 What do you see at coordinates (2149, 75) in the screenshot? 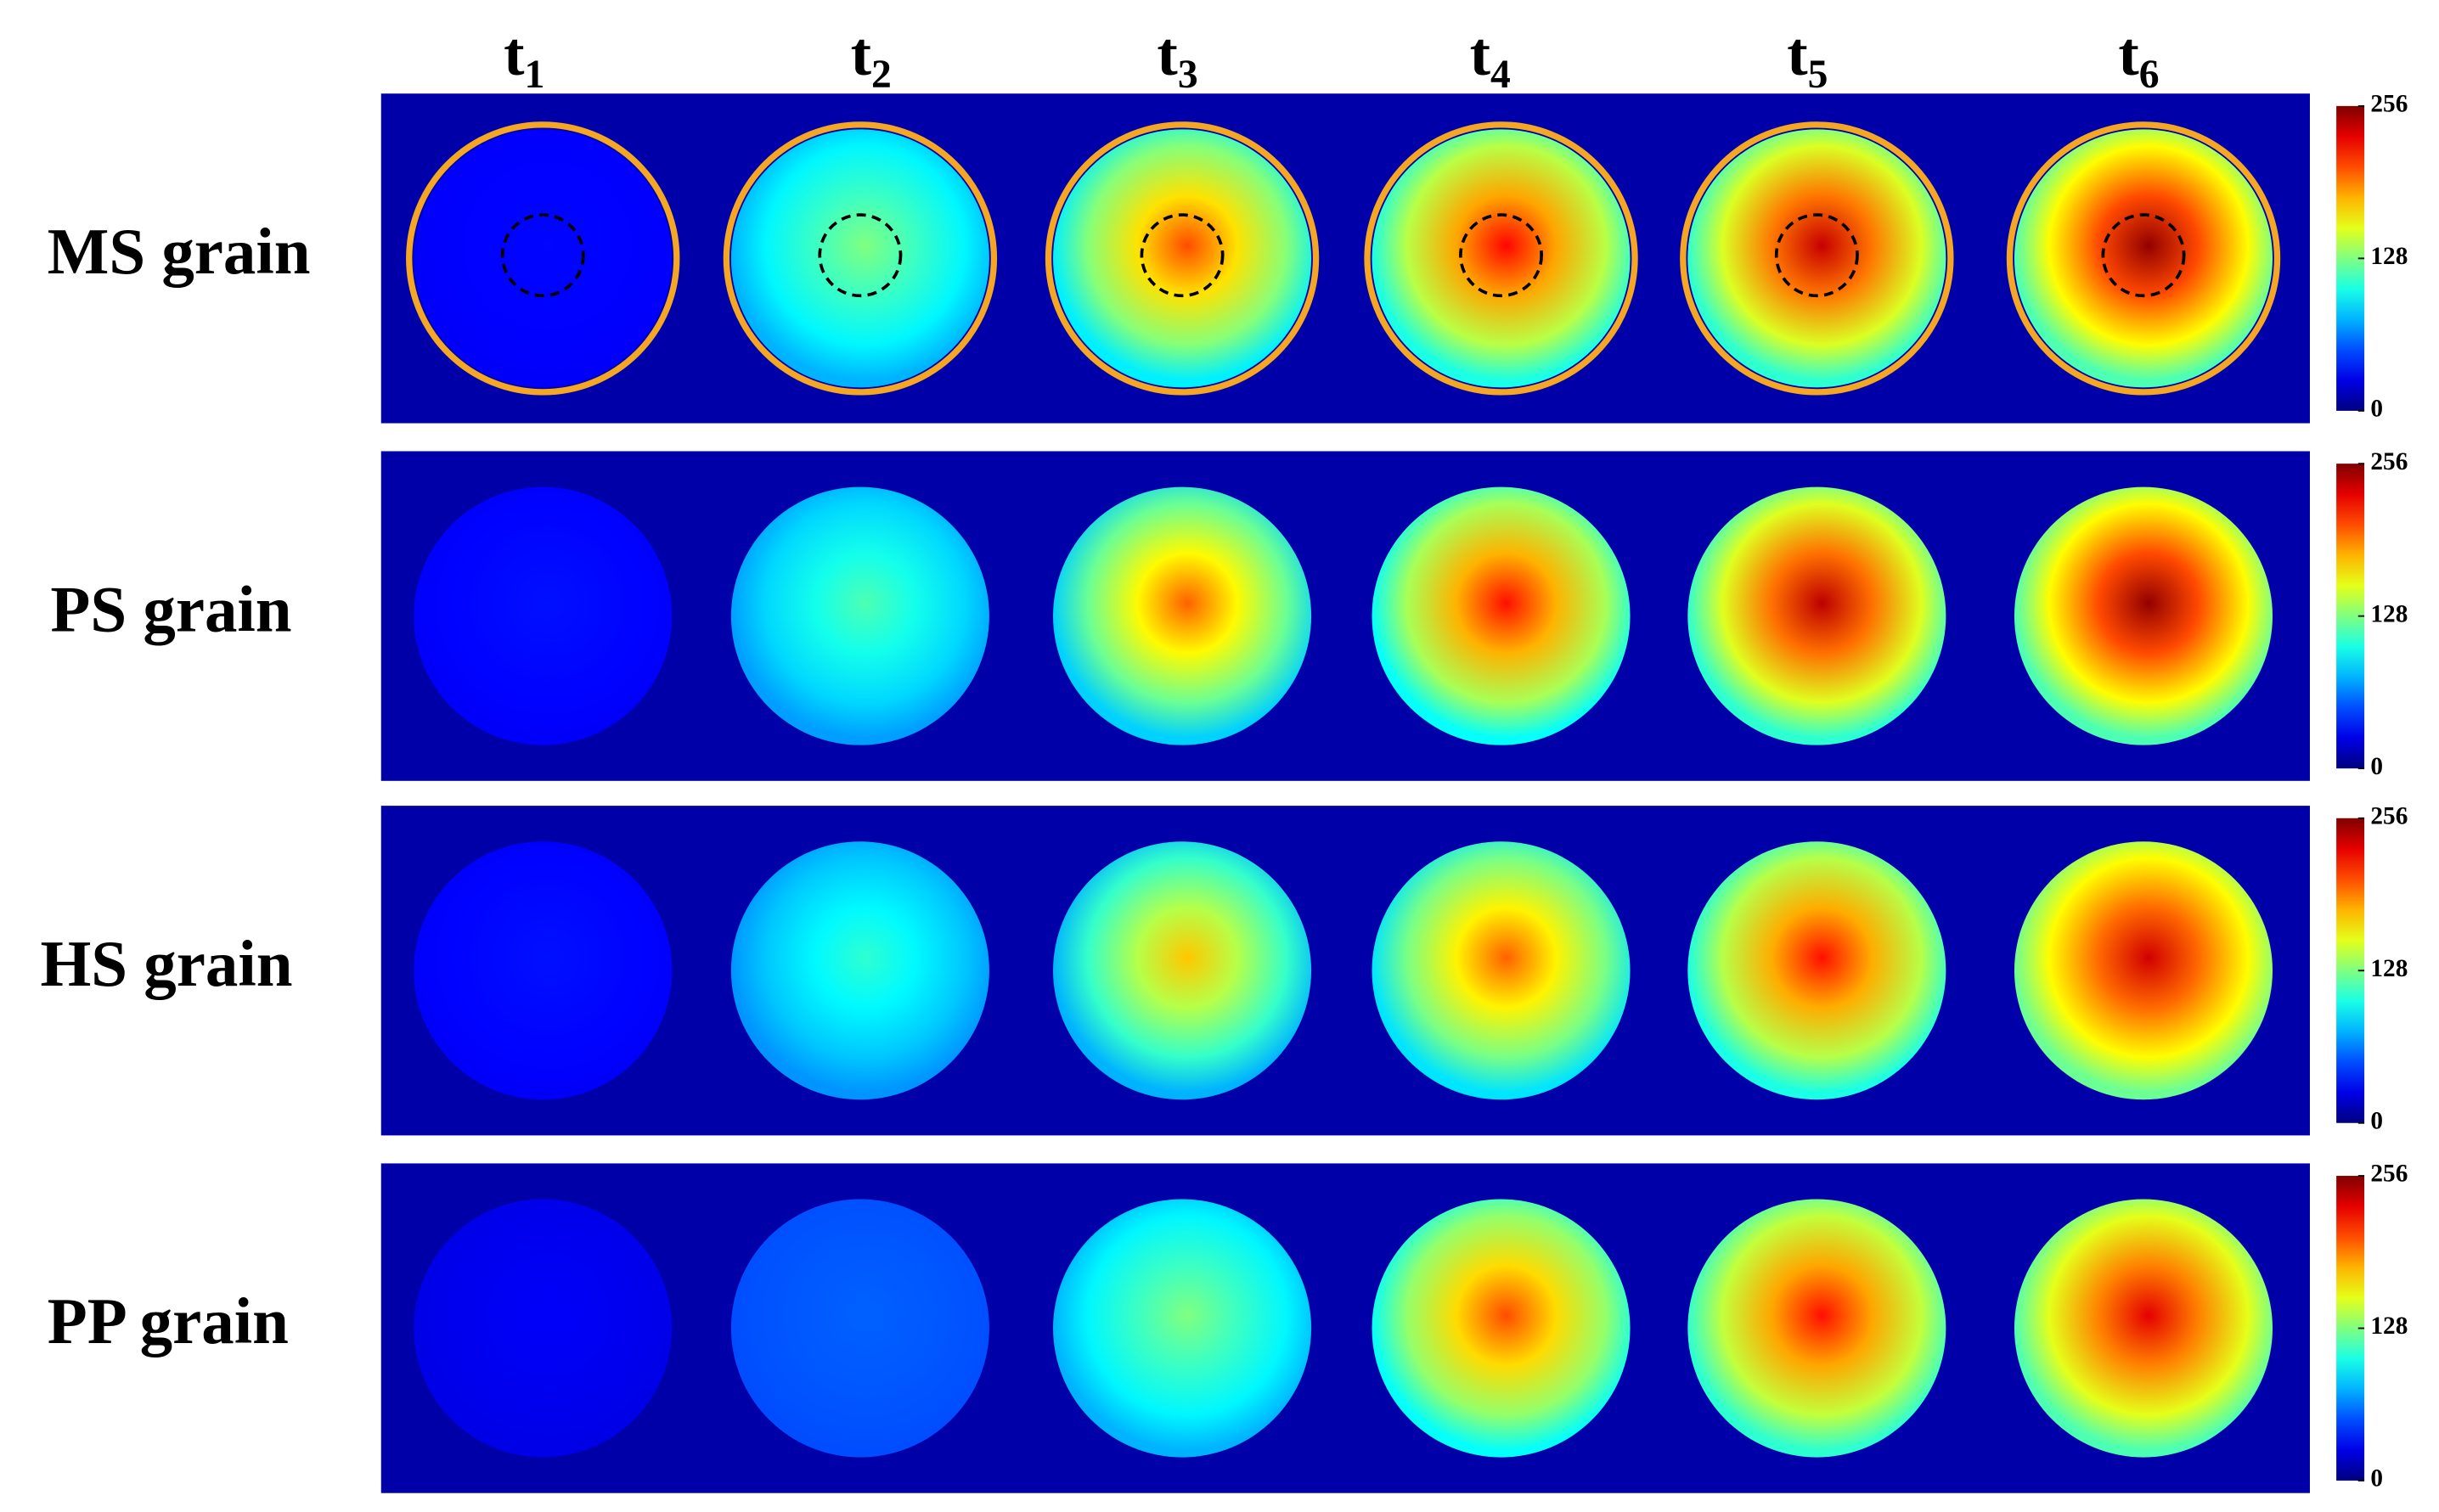
I see `header-subscript: 6` at bounding box center [2149, 75].